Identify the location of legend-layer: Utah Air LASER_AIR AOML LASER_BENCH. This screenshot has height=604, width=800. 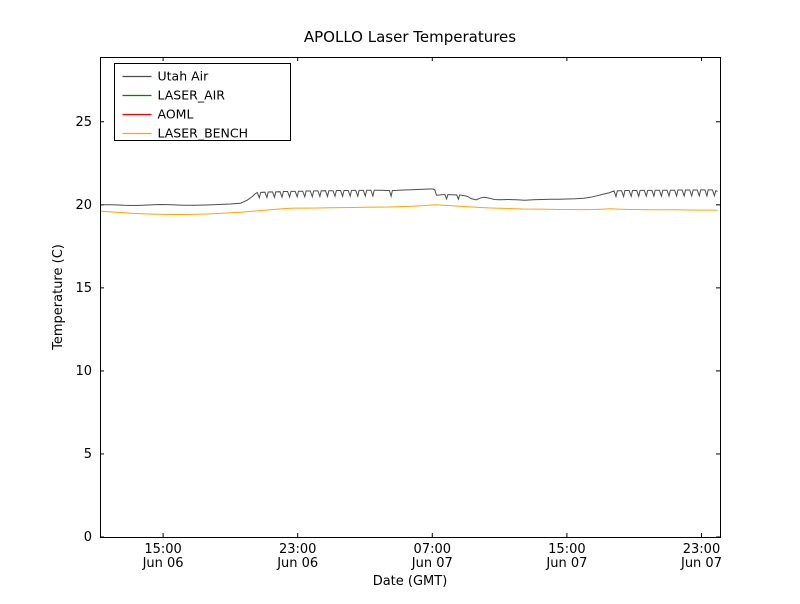
(202, 102).